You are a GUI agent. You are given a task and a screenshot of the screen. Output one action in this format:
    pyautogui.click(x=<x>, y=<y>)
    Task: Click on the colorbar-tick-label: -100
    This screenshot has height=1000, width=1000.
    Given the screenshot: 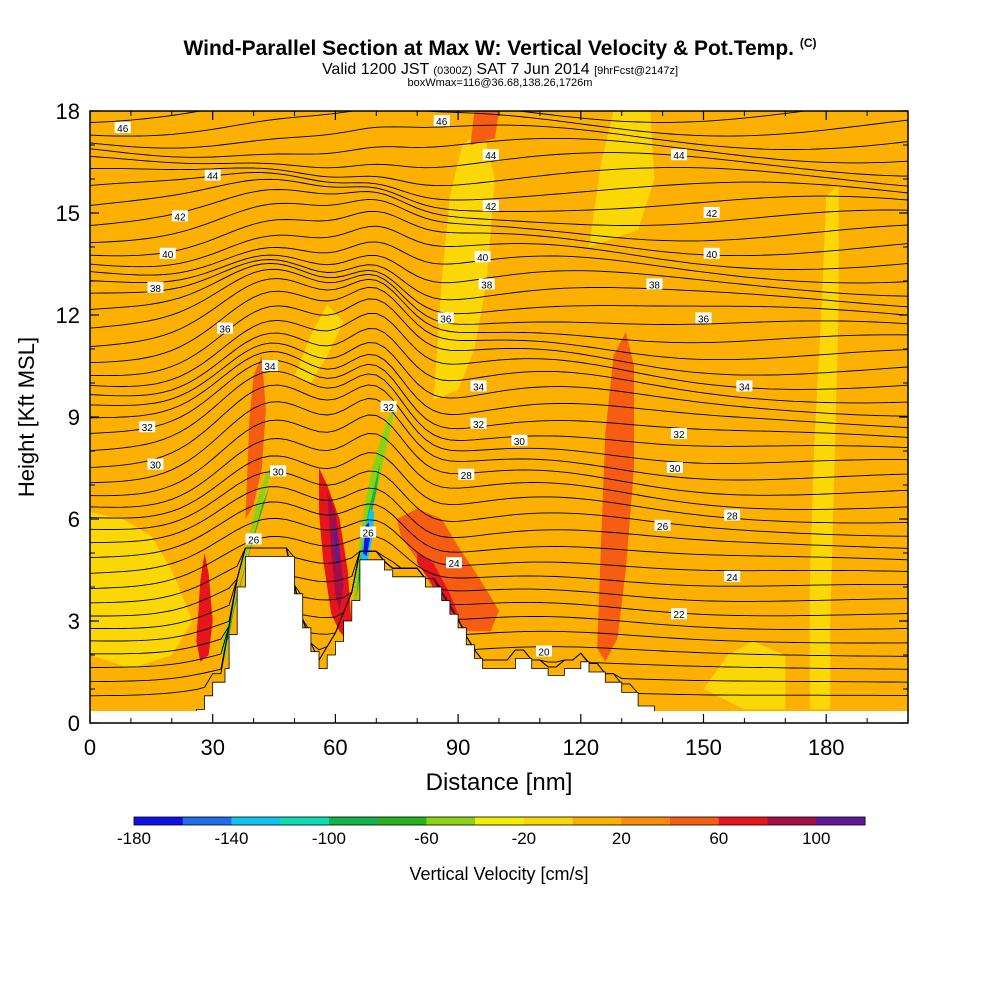 What is the action you would take?
    pyautogui.click(x=329, y=838)
    